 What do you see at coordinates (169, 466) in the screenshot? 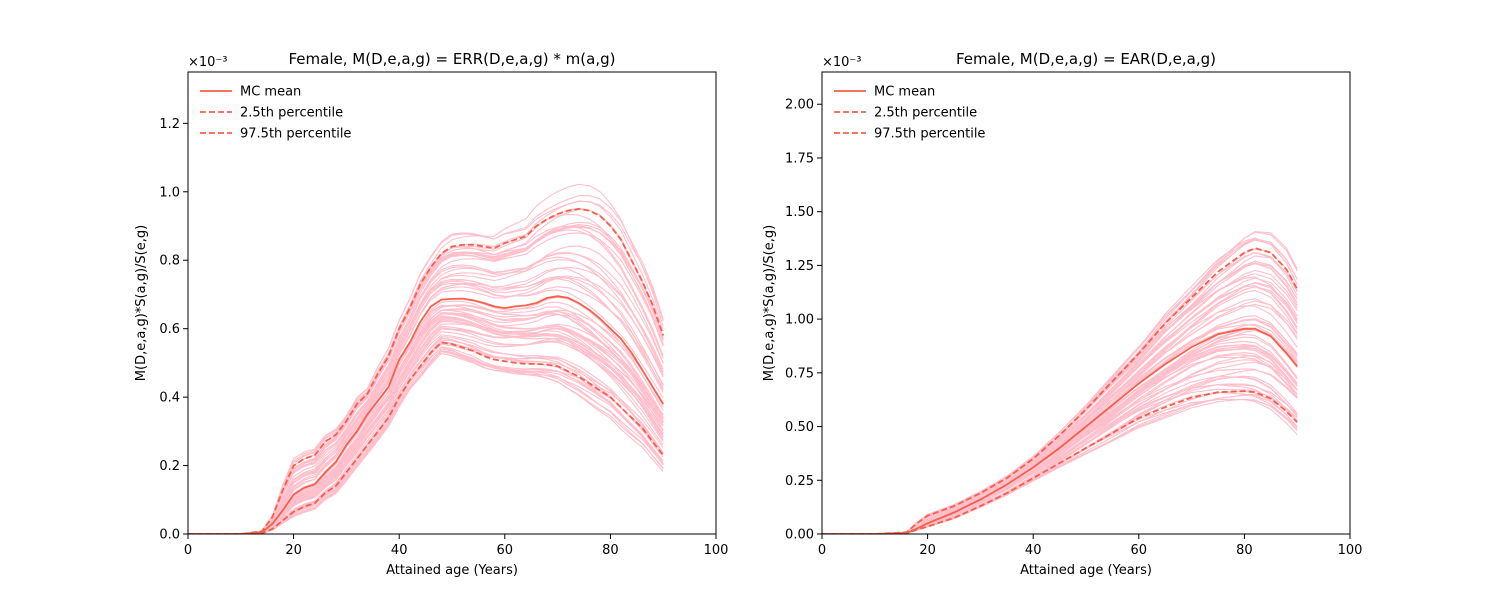
I see `y-tick-label: 0.2` at bounding box center [169, 466].